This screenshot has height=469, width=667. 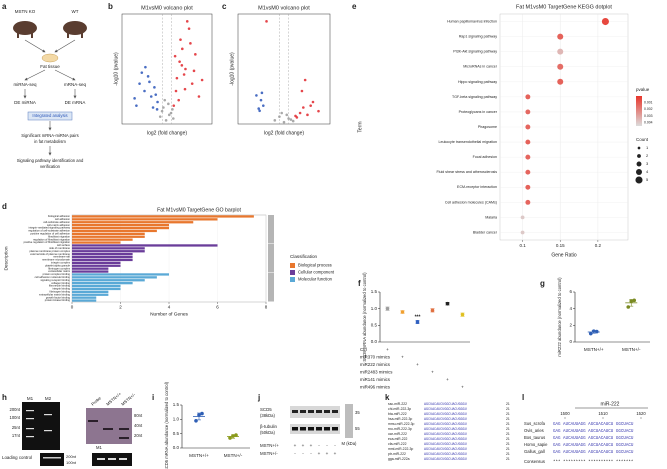 What do you see at coordinates (598, 245) in the screenshot?
I see `x-tick-label: 0.2` at bounding box center [598, 245].